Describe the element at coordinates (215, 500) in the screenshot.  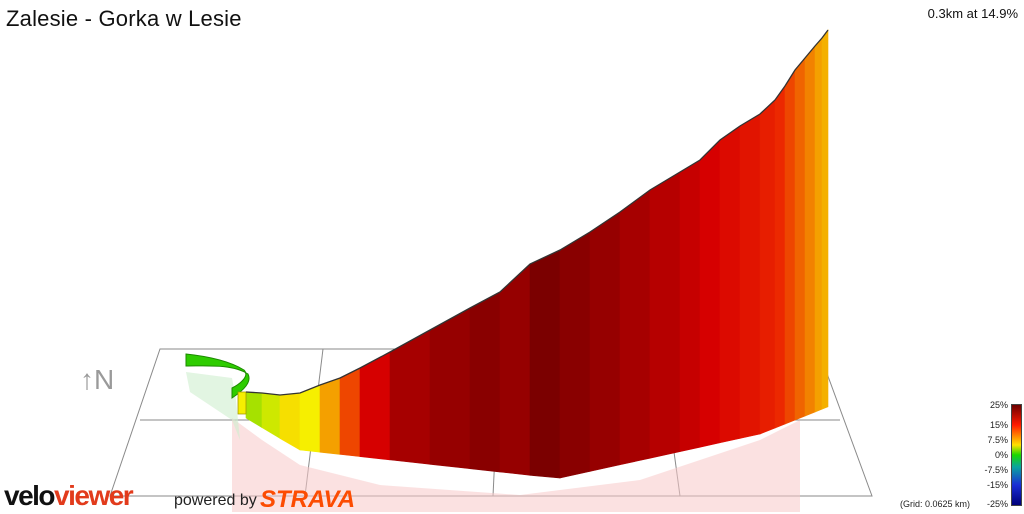
I see `powered-by-label: powered by` at that location.